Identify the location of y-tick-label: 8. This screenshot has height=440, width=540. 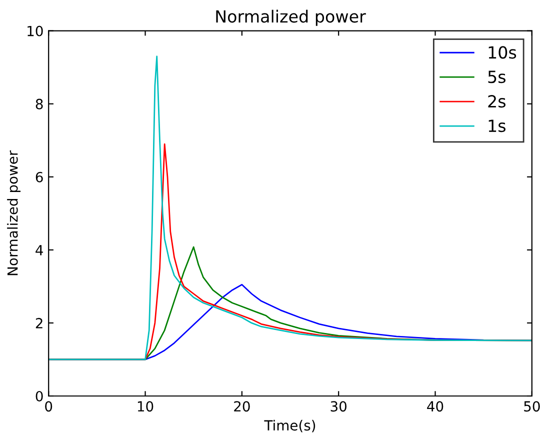
(39, 104).